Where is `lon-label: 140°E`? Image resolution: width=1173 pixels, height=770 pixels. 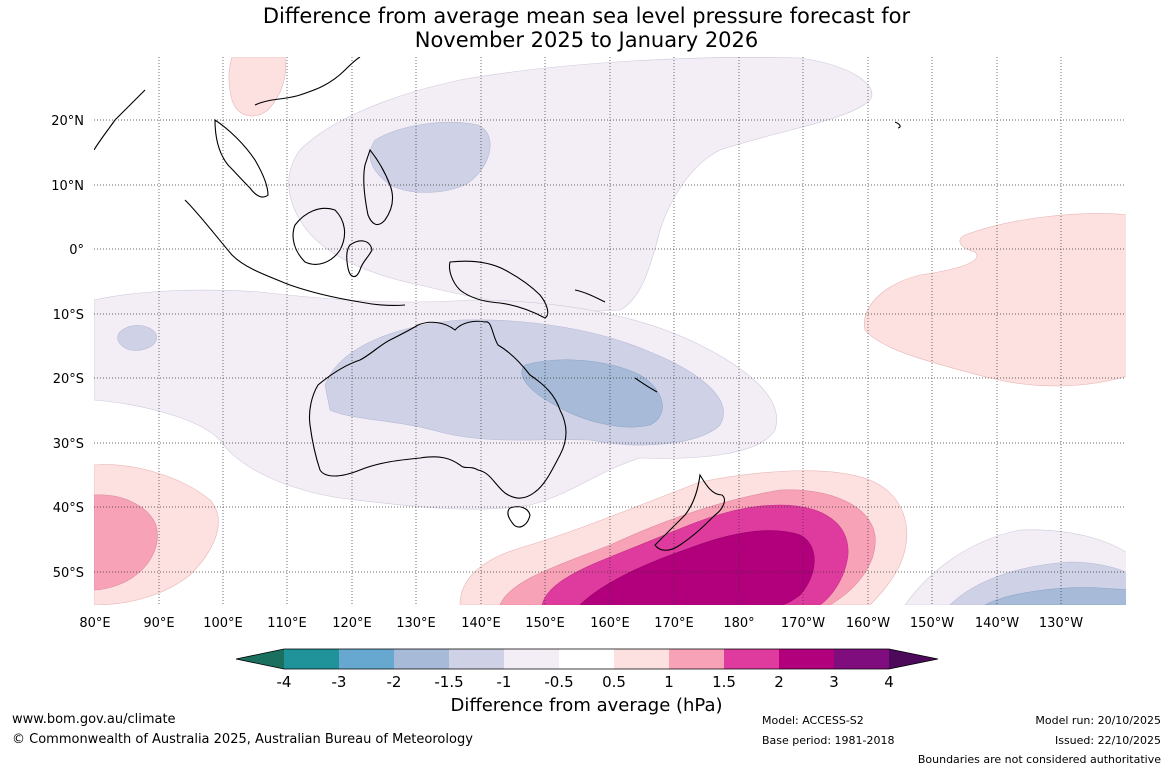
lon-label: 140°E is located at coordinates (481, 623).